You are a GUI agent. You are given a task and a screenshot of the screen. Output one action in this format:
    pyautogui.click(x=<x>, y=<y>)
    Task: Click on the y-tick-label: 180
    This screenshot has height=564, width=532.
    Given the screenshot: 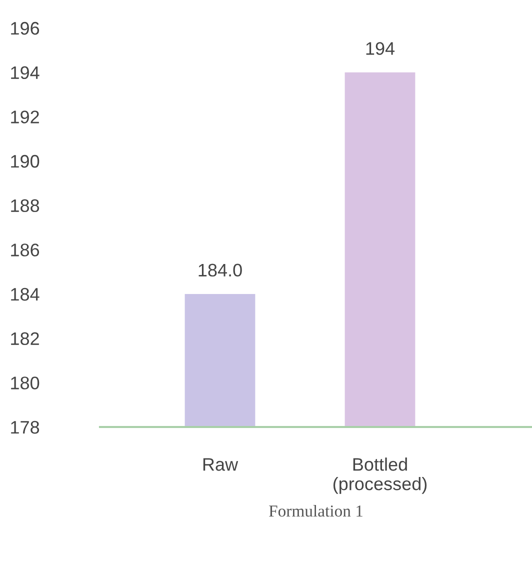 What is the action you would take?
    pyautogui.click(x=25, y=383)
    